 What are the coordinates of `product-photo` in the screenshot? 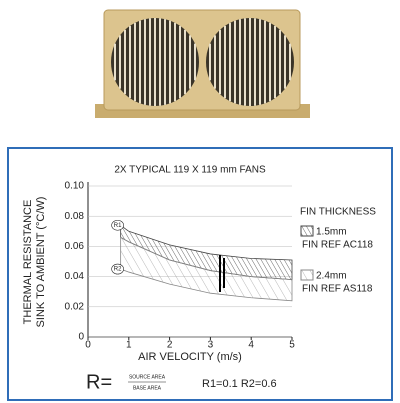 It's located at (202, 63).